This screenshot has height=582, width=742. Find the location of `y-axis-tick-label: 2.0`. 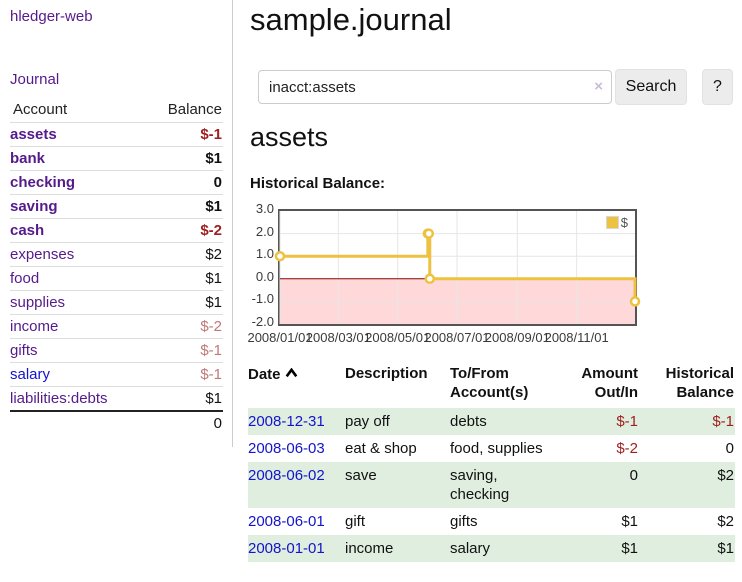

y-axis-tick-label: 2.0 is located at coordinates (264, 231).